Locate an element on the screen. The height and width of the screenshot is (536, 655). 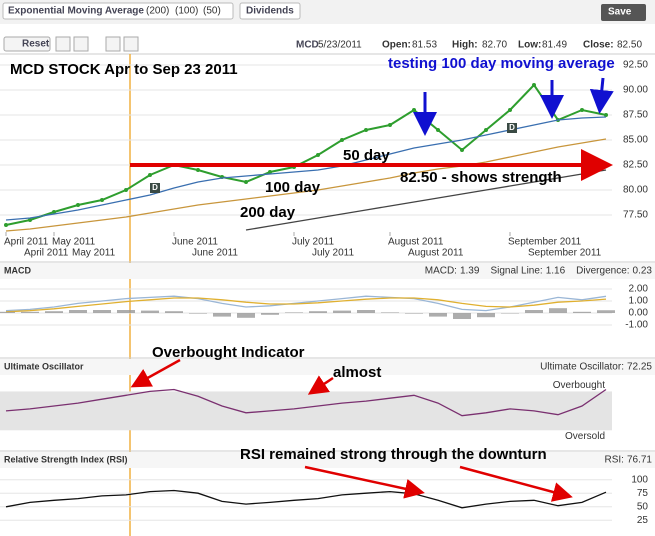
dividends-chip is located at coordinates (270, 11).